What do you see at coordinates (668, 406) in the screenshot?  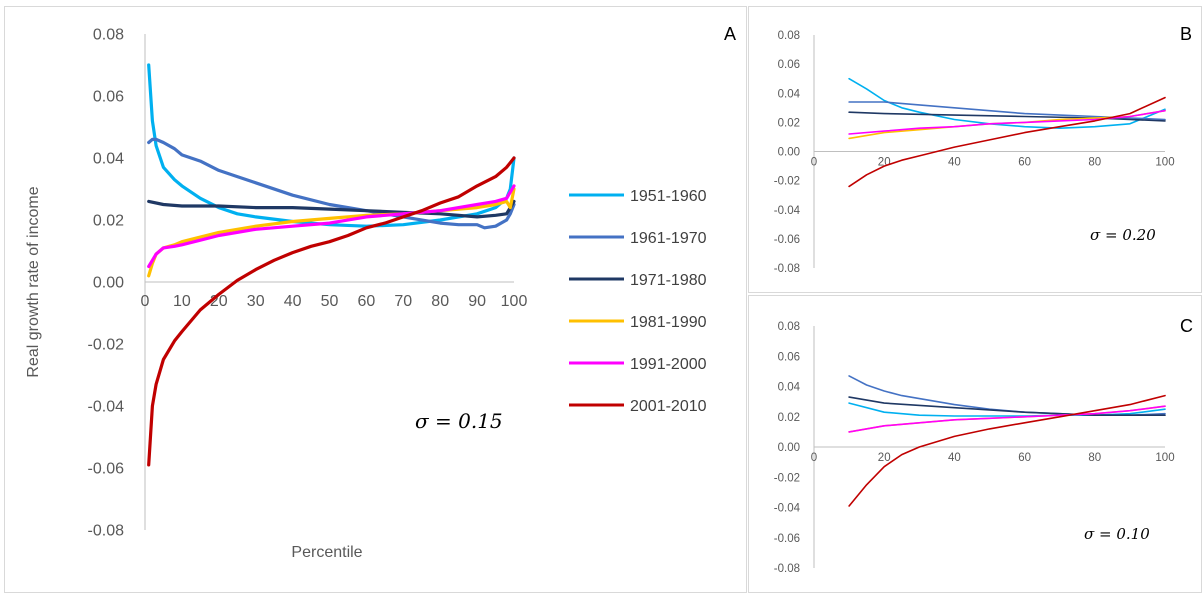 I see `legend-label-2001-2010: 2001-2010` at bounding box center [668, 406].